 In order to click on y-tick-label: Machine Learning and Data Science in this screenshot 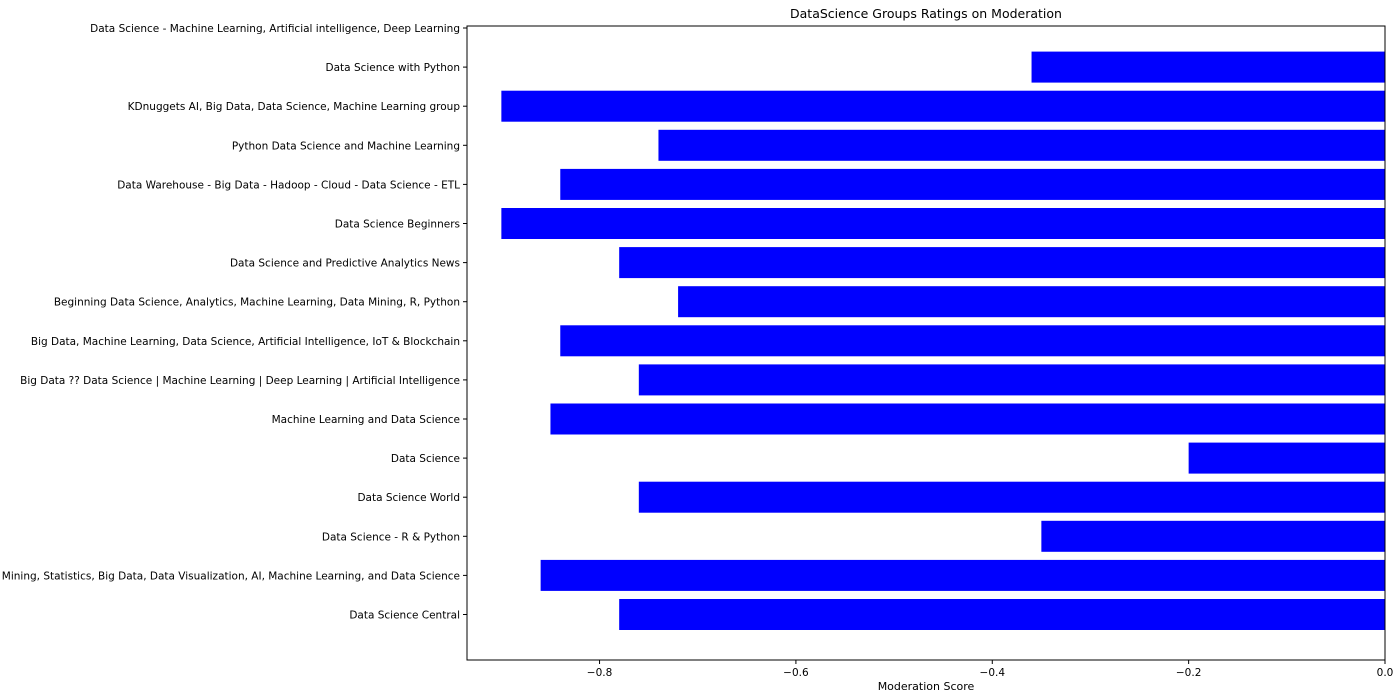, I will do `click(366, 420)`.